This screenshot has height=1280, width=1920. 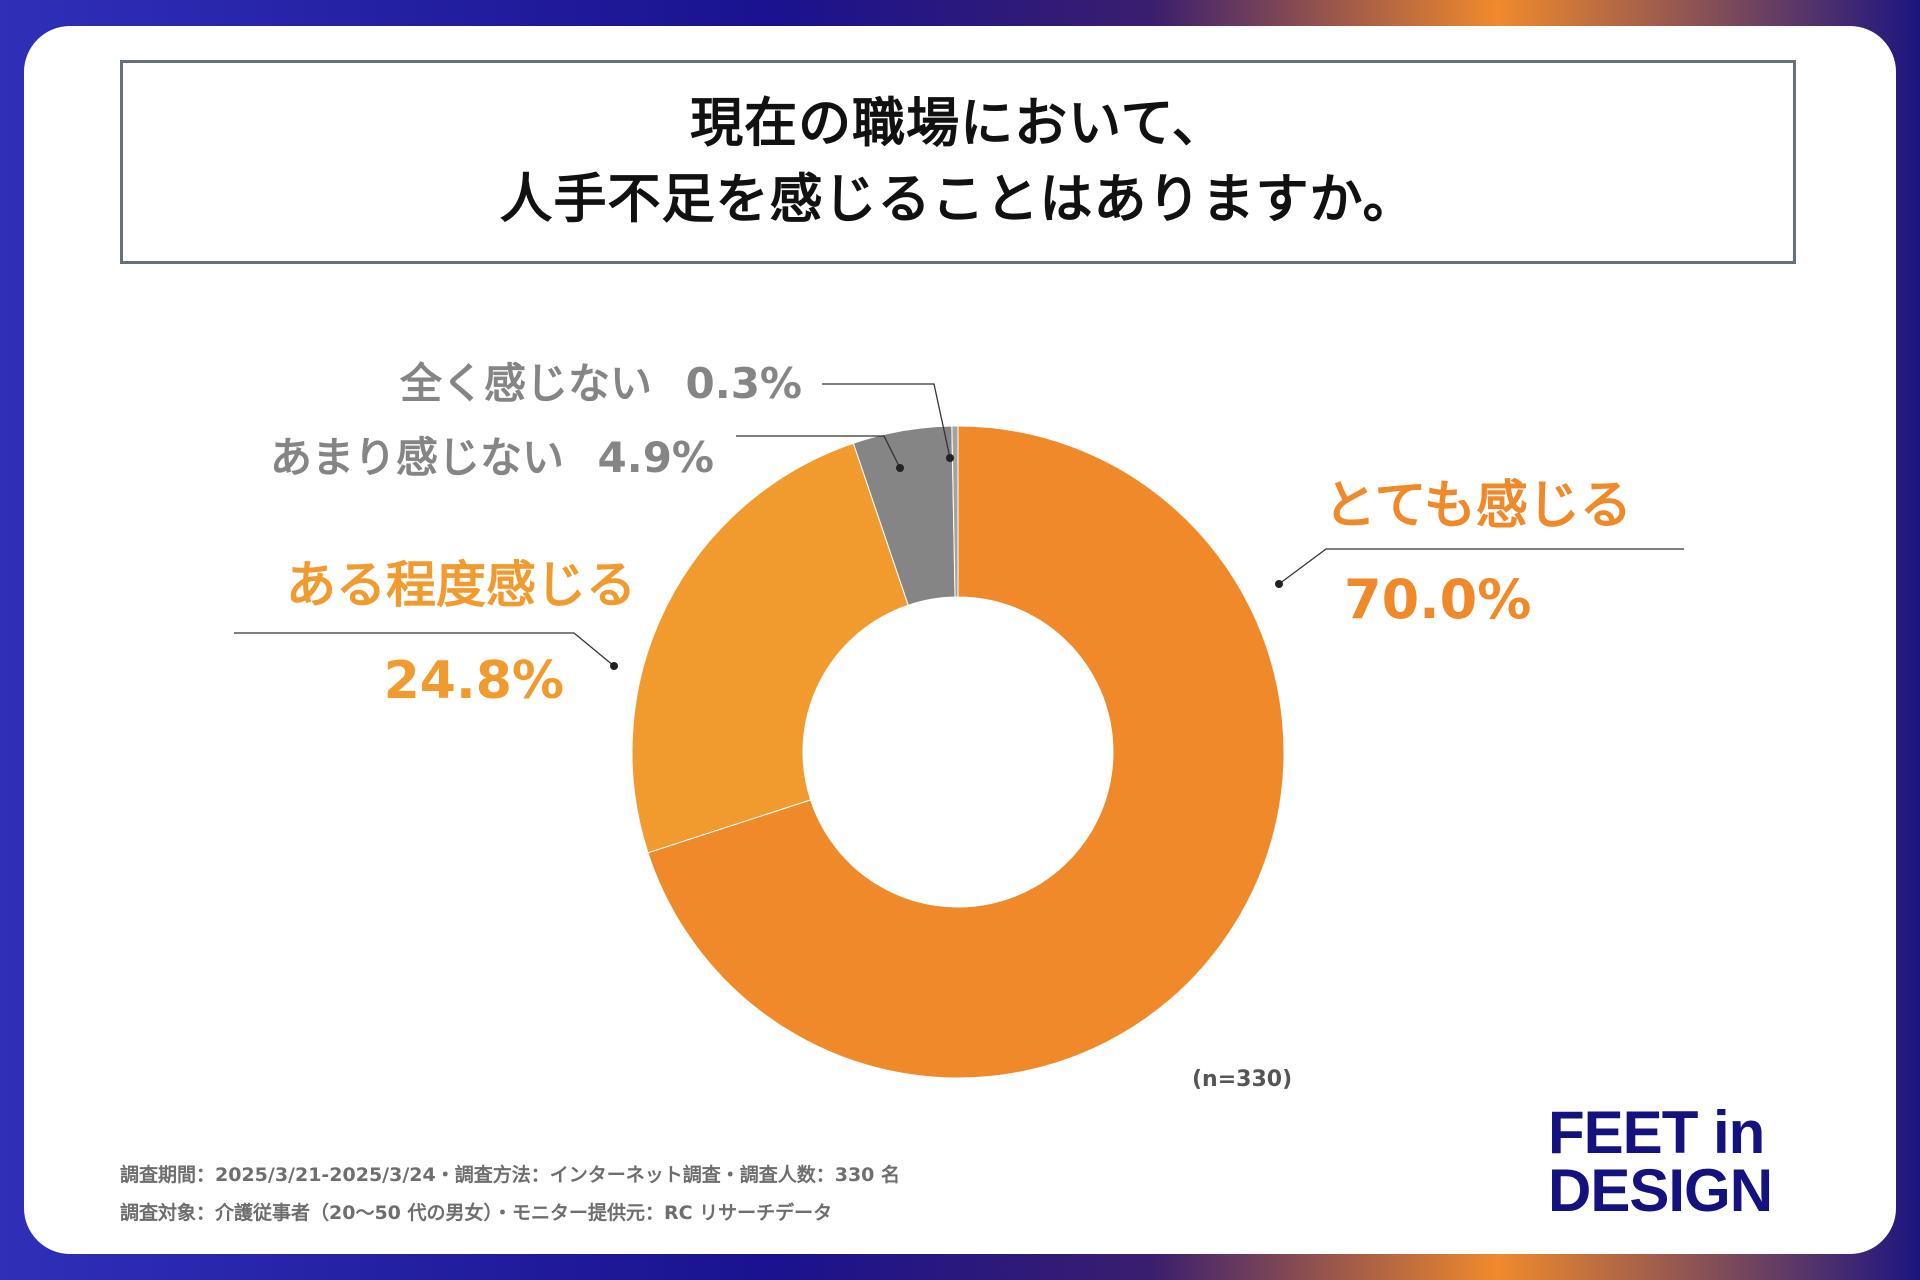 What do you see at coordinates (474, 681) in the screenshot?
I see `label-somewhat-value: 24.8%` at bounding box center [474, 681].